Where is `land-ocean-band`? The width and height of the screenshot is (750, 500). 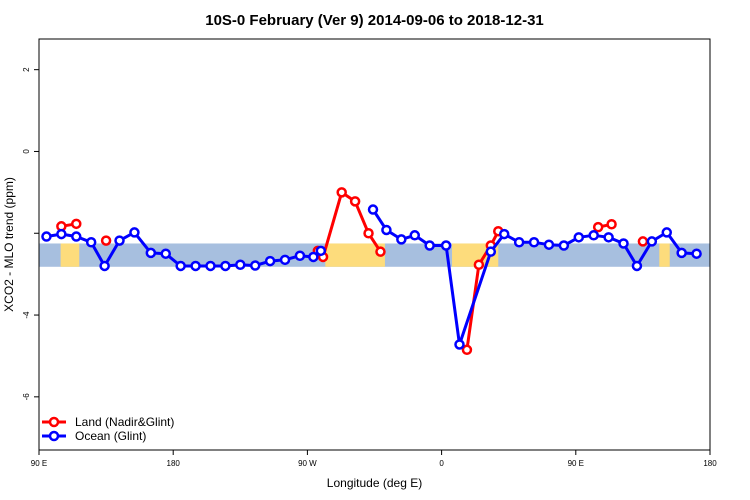
land-ocean-band is located at coordinates (374, 255).